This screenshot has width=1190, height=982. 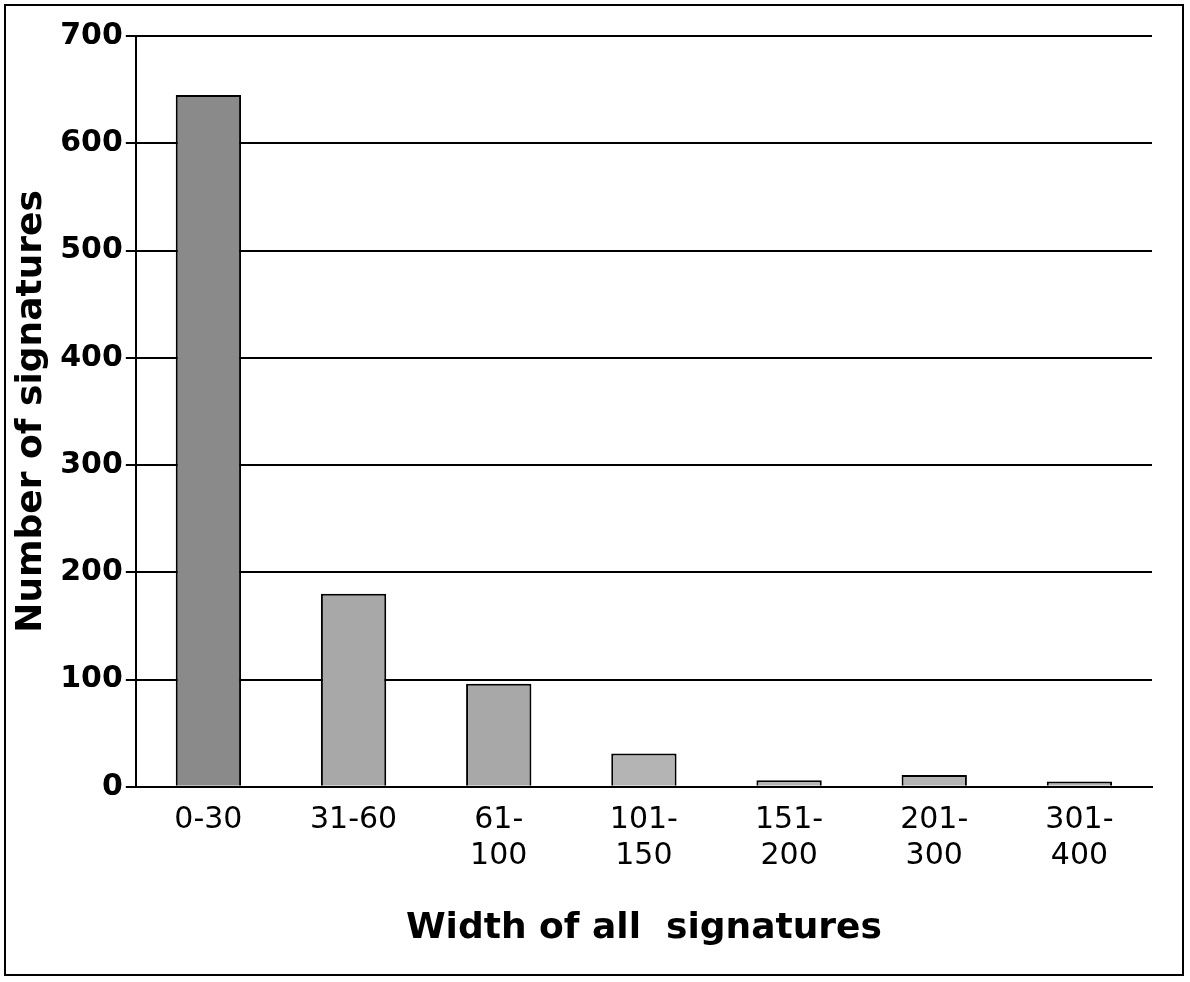 I want to click on x-tick-label: 61-100, so click(x=499, y=835).